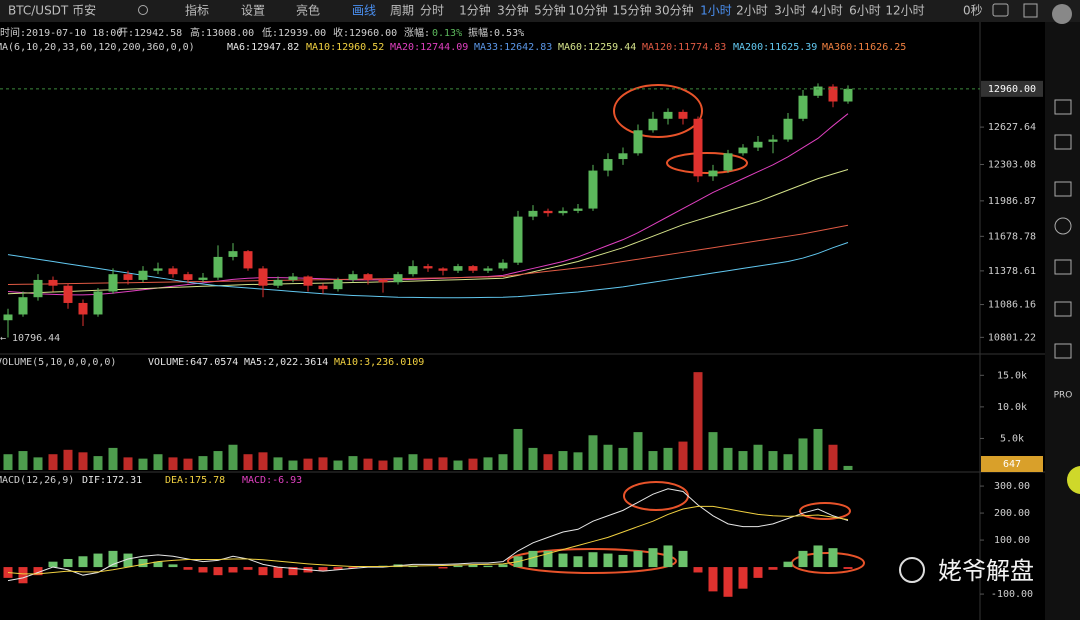 This screenshot has width=1080, height=620. I want to click on camera-icon, so click(1000, 10).